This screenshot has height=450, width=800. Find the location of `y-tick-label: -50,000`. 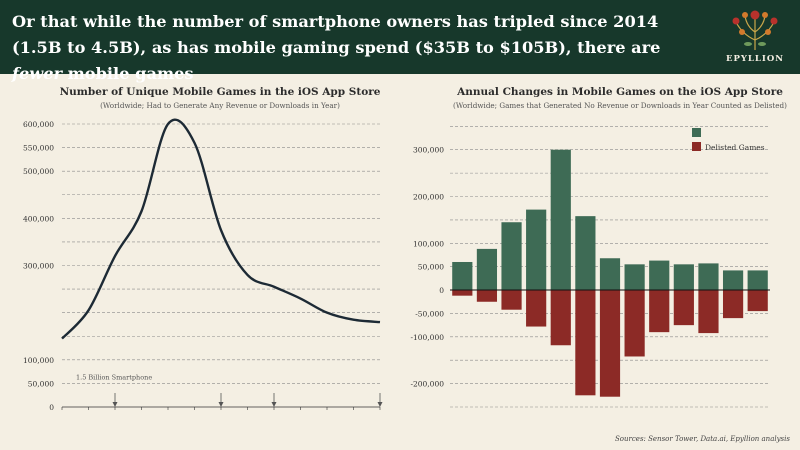

y-tick-label: -50,000 is located at coordinates (429, 313).